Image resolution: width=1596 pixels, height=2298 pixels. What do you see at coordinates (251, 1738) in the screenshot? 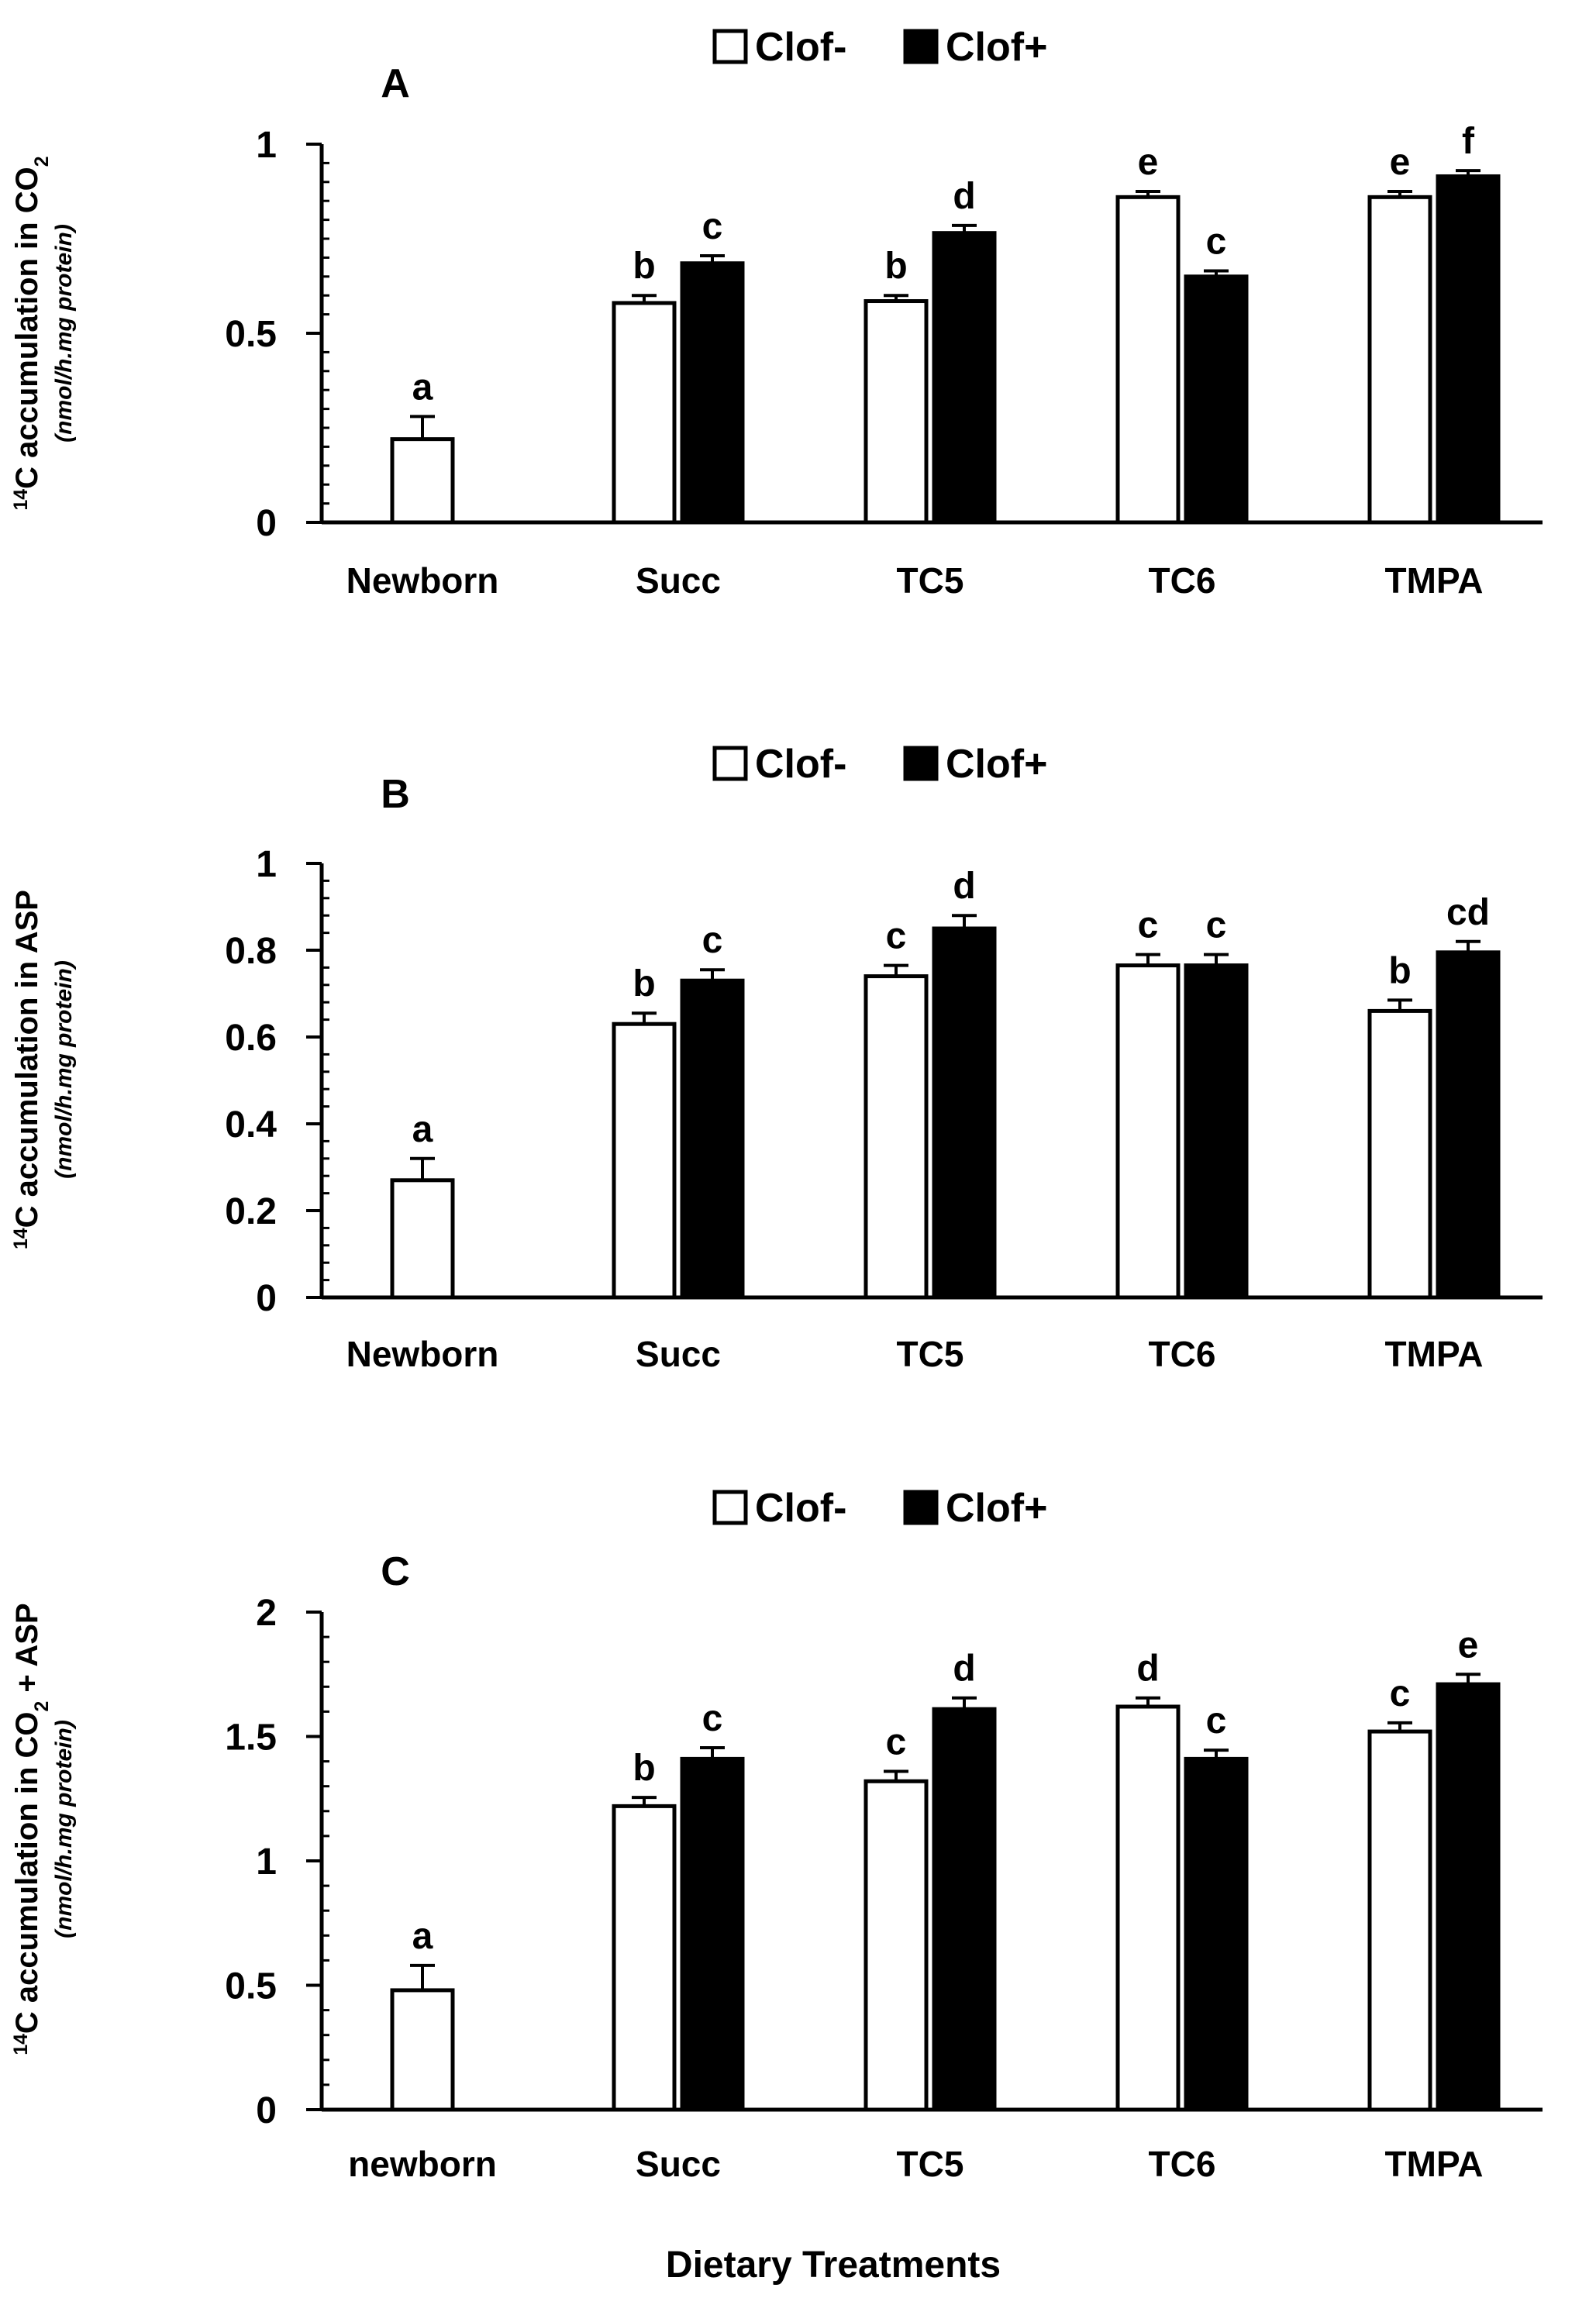
I see `y-tick-label: 1.5` at bounding box center [251, 1738].